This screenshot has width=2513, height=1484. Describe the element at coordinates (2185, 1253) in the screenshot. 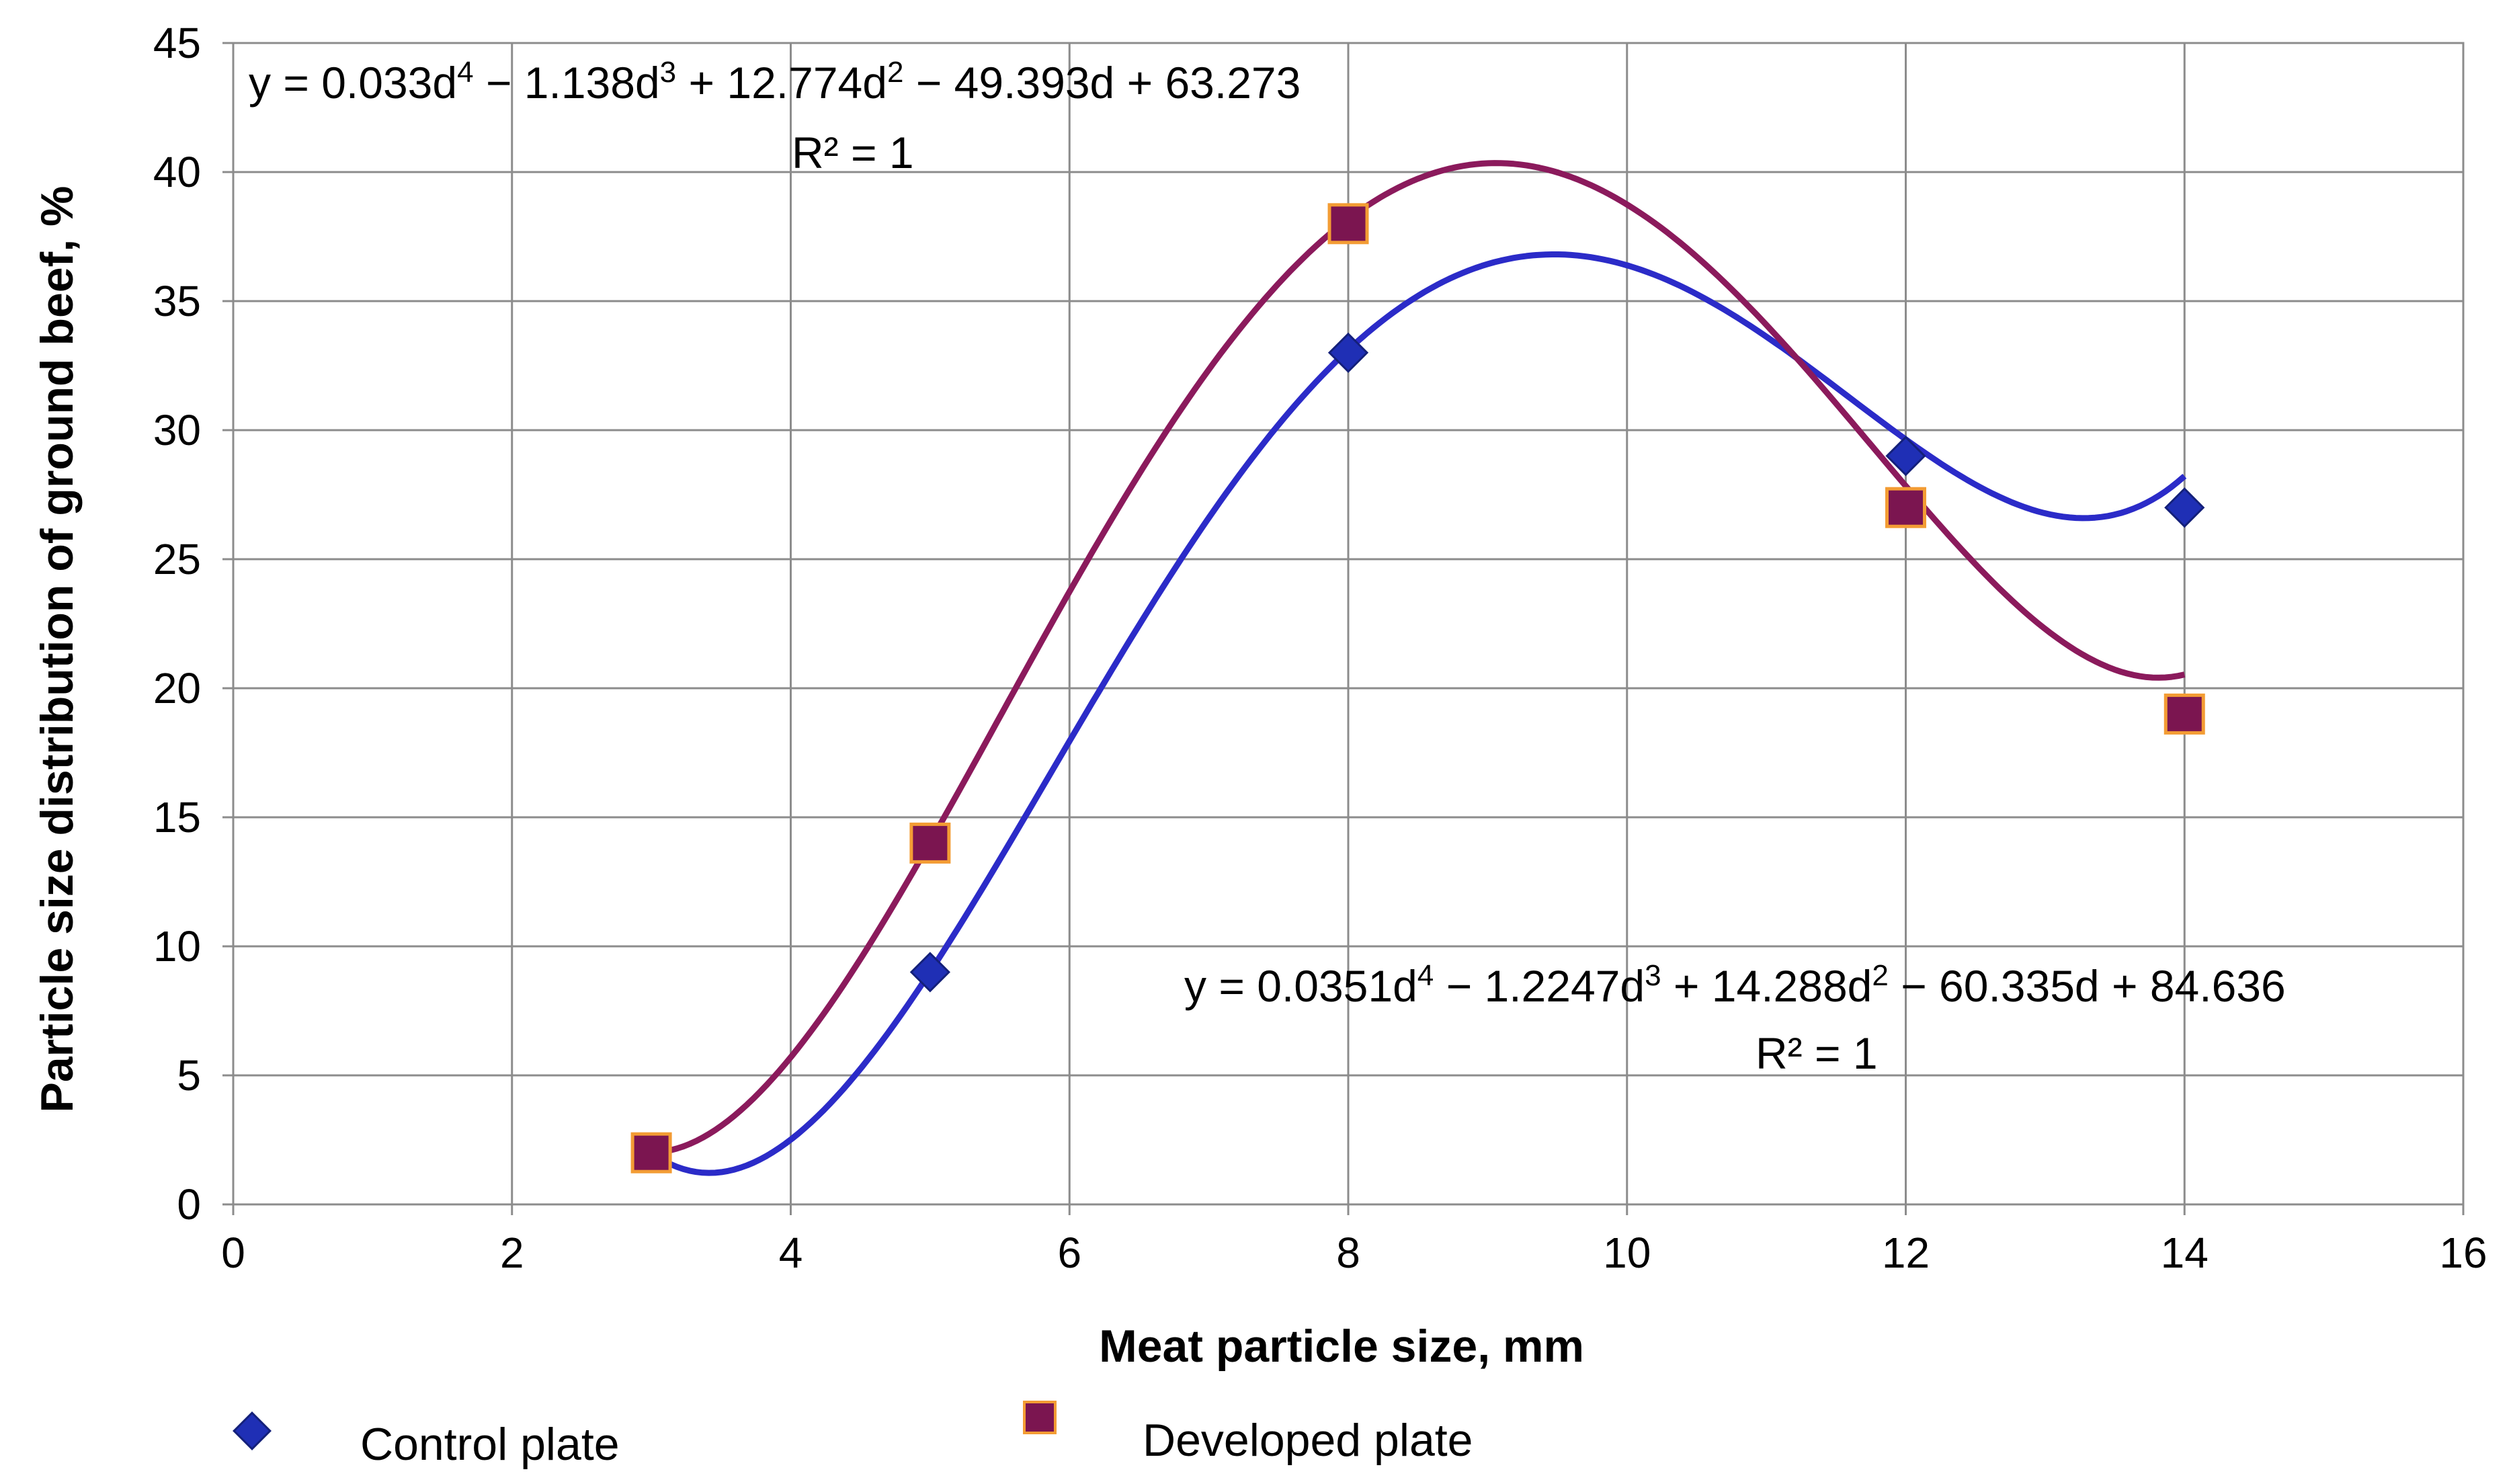

I see `x-tick-label: 14` at that location.